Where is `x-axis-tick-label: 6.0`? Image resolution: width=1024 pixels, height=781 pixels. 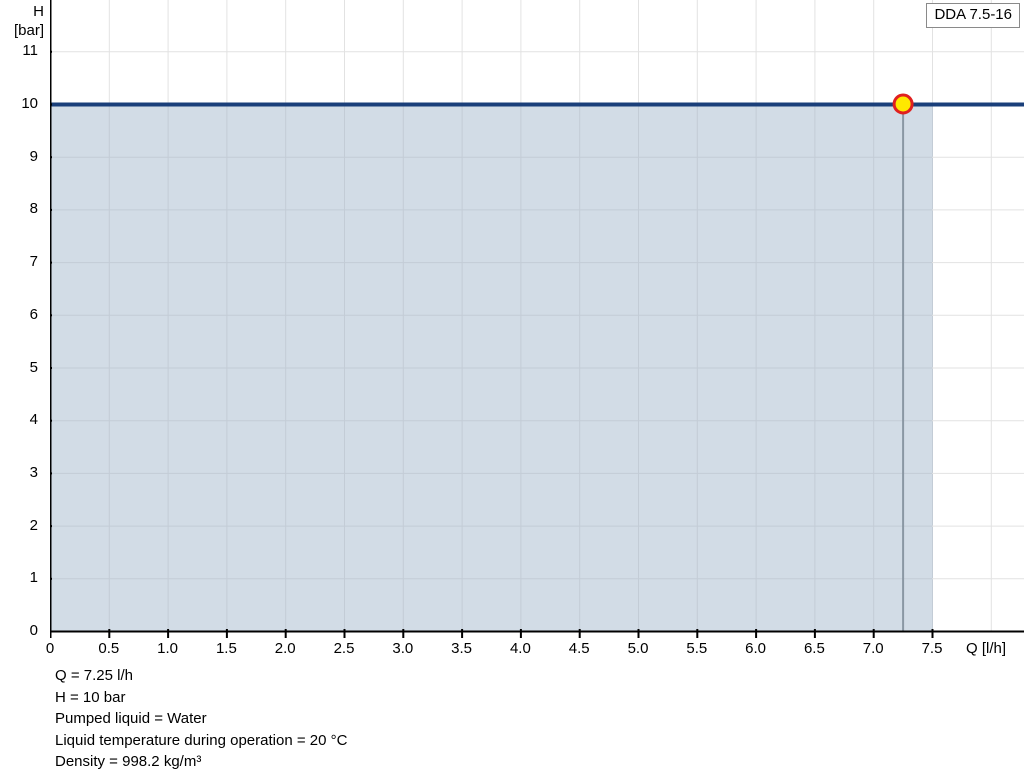 x-axis-tick-label: 6.0 is located at coordinates (756, 648).